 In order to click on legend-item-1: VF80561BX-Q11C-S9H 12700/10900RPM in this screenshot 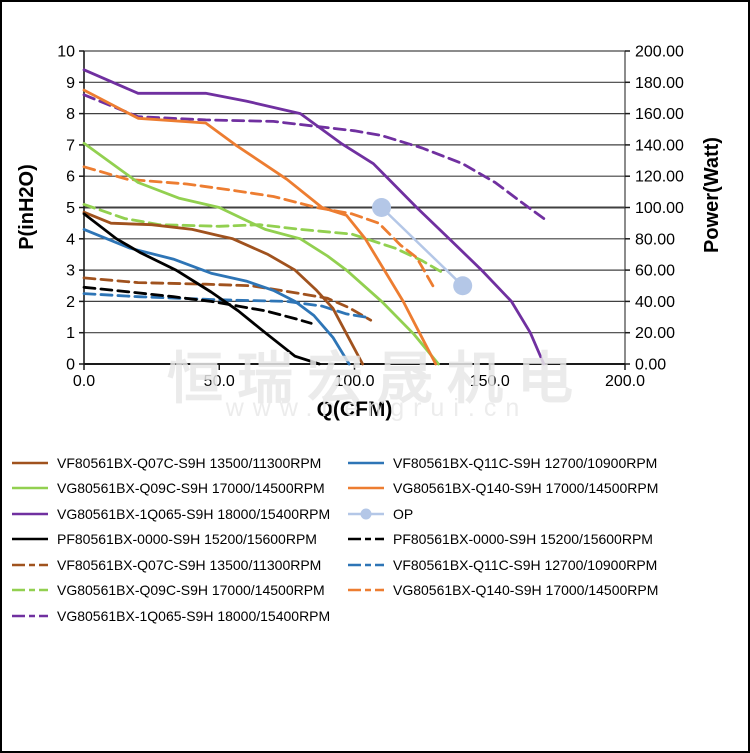, I will do `click(546, 463)`.